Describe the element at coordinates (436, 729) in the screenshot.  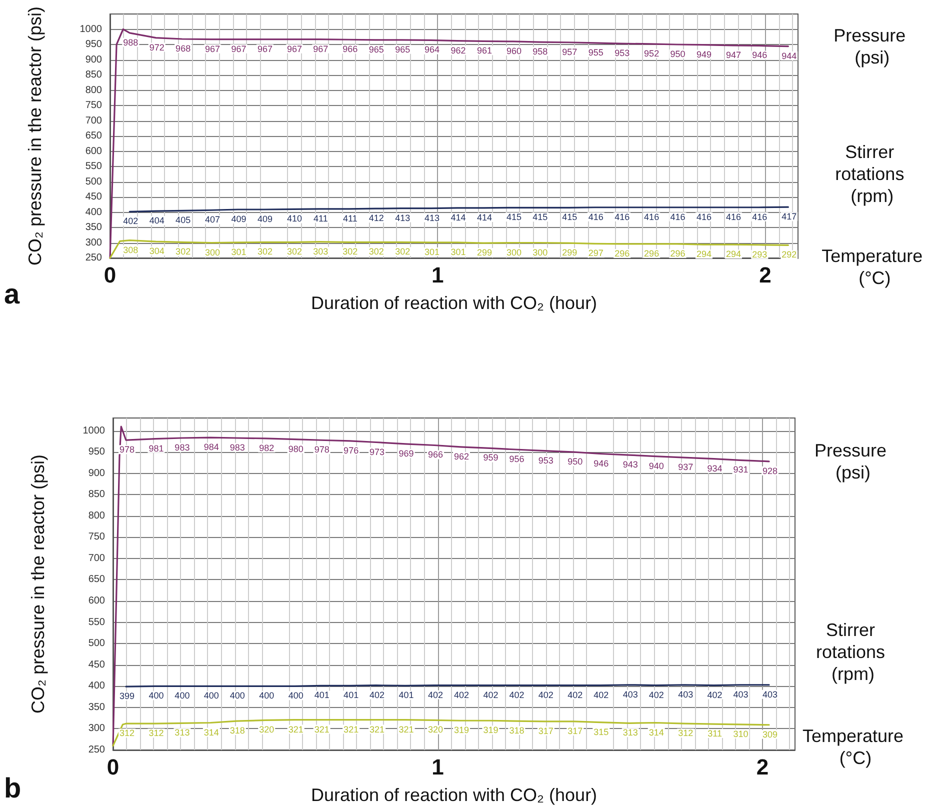
I see `data-label: 320` at that location.